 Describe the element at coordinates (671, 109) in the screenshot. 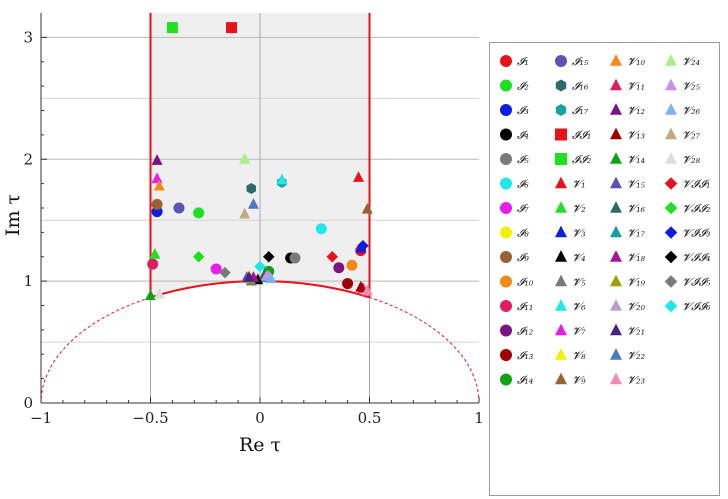

I see `legend-marker-v26` at that location.